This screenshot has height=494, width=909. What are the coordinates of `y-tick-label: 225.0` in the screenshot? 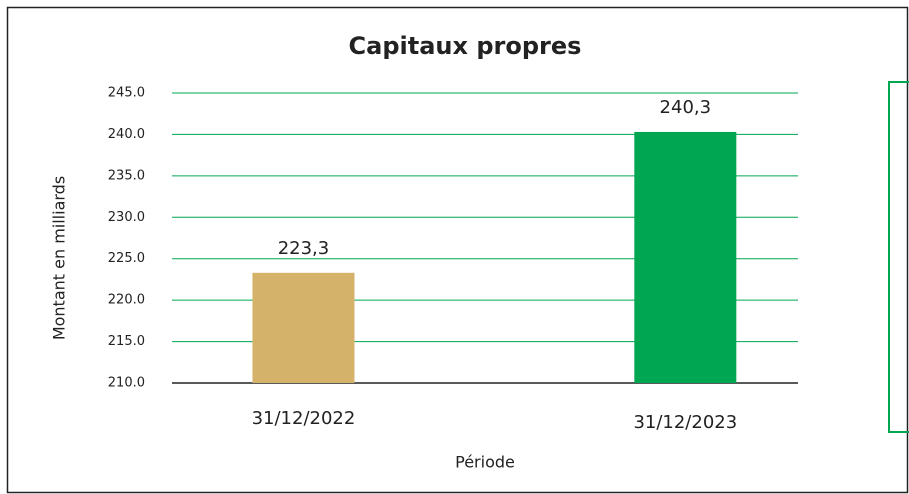 It's located at (126, 258).